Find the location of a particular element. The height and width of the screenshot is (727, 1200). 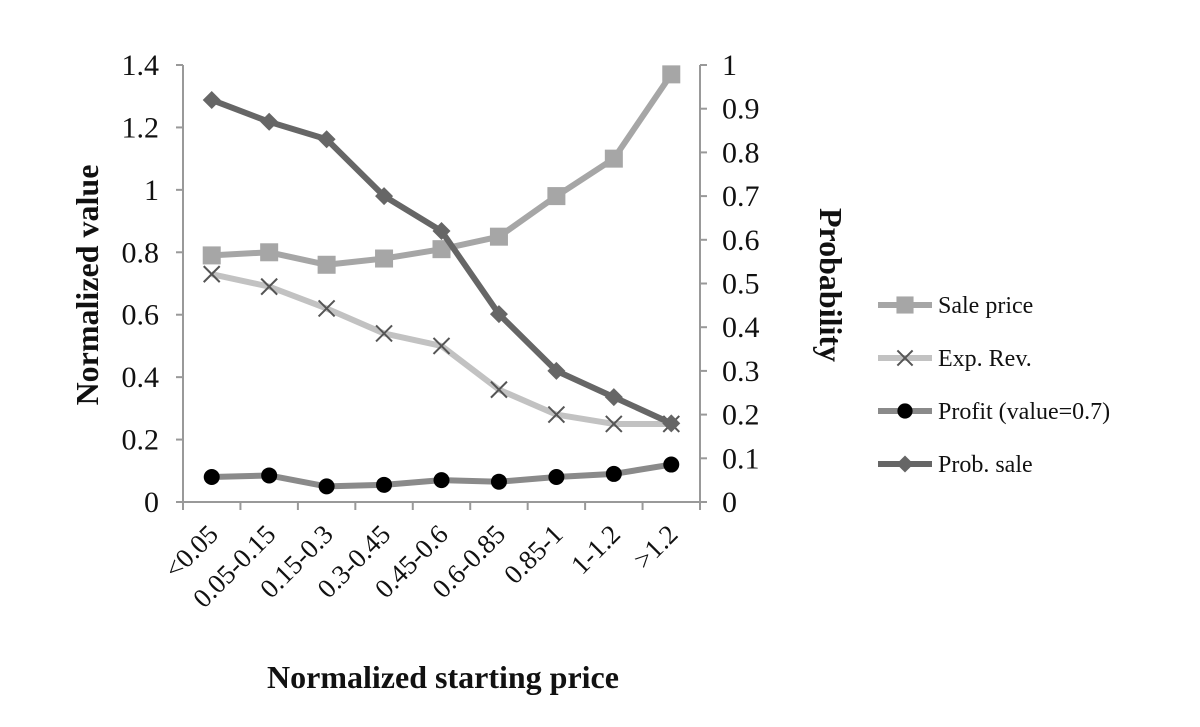

series-exp-rev is located at coordinates (441, 349).